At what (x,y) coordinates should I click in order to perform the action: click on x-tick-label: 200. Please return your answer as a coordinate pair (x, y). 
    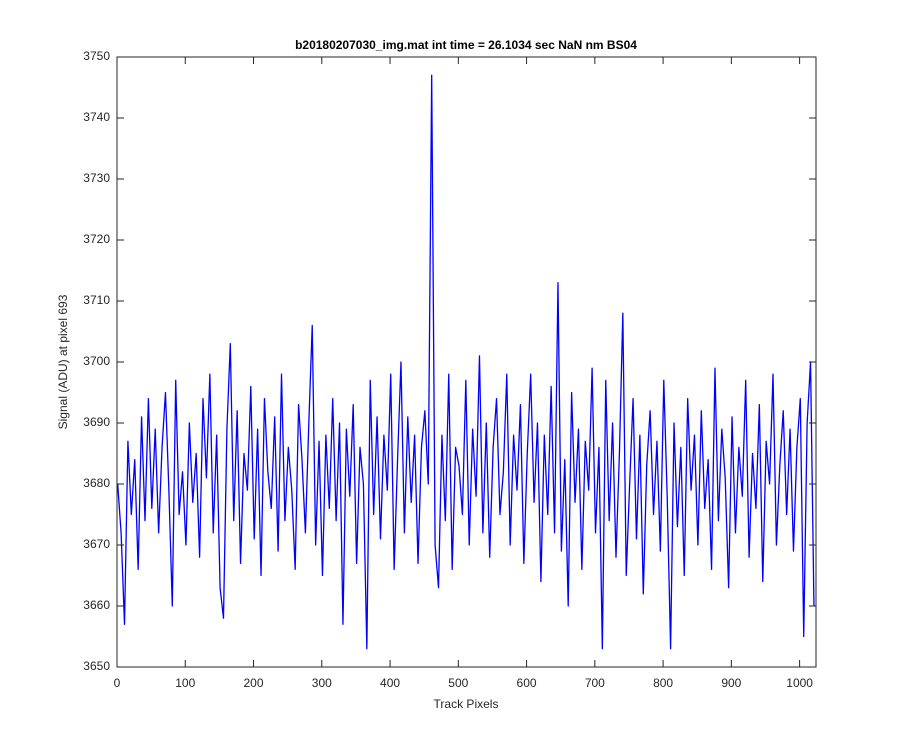
    Looking at the image, I should click on (254, 683).